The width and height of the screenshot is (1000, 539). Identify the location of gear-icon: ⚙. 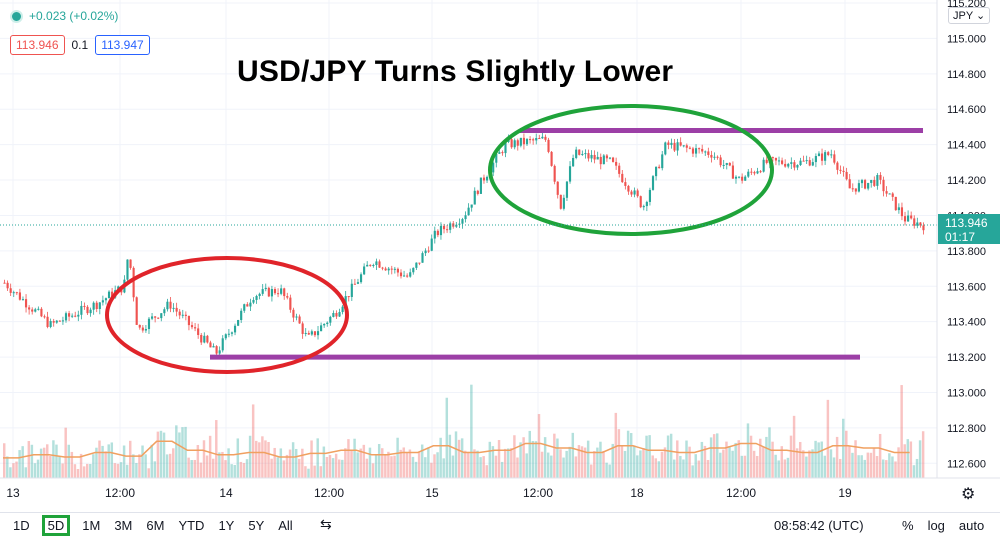
(968, 494).